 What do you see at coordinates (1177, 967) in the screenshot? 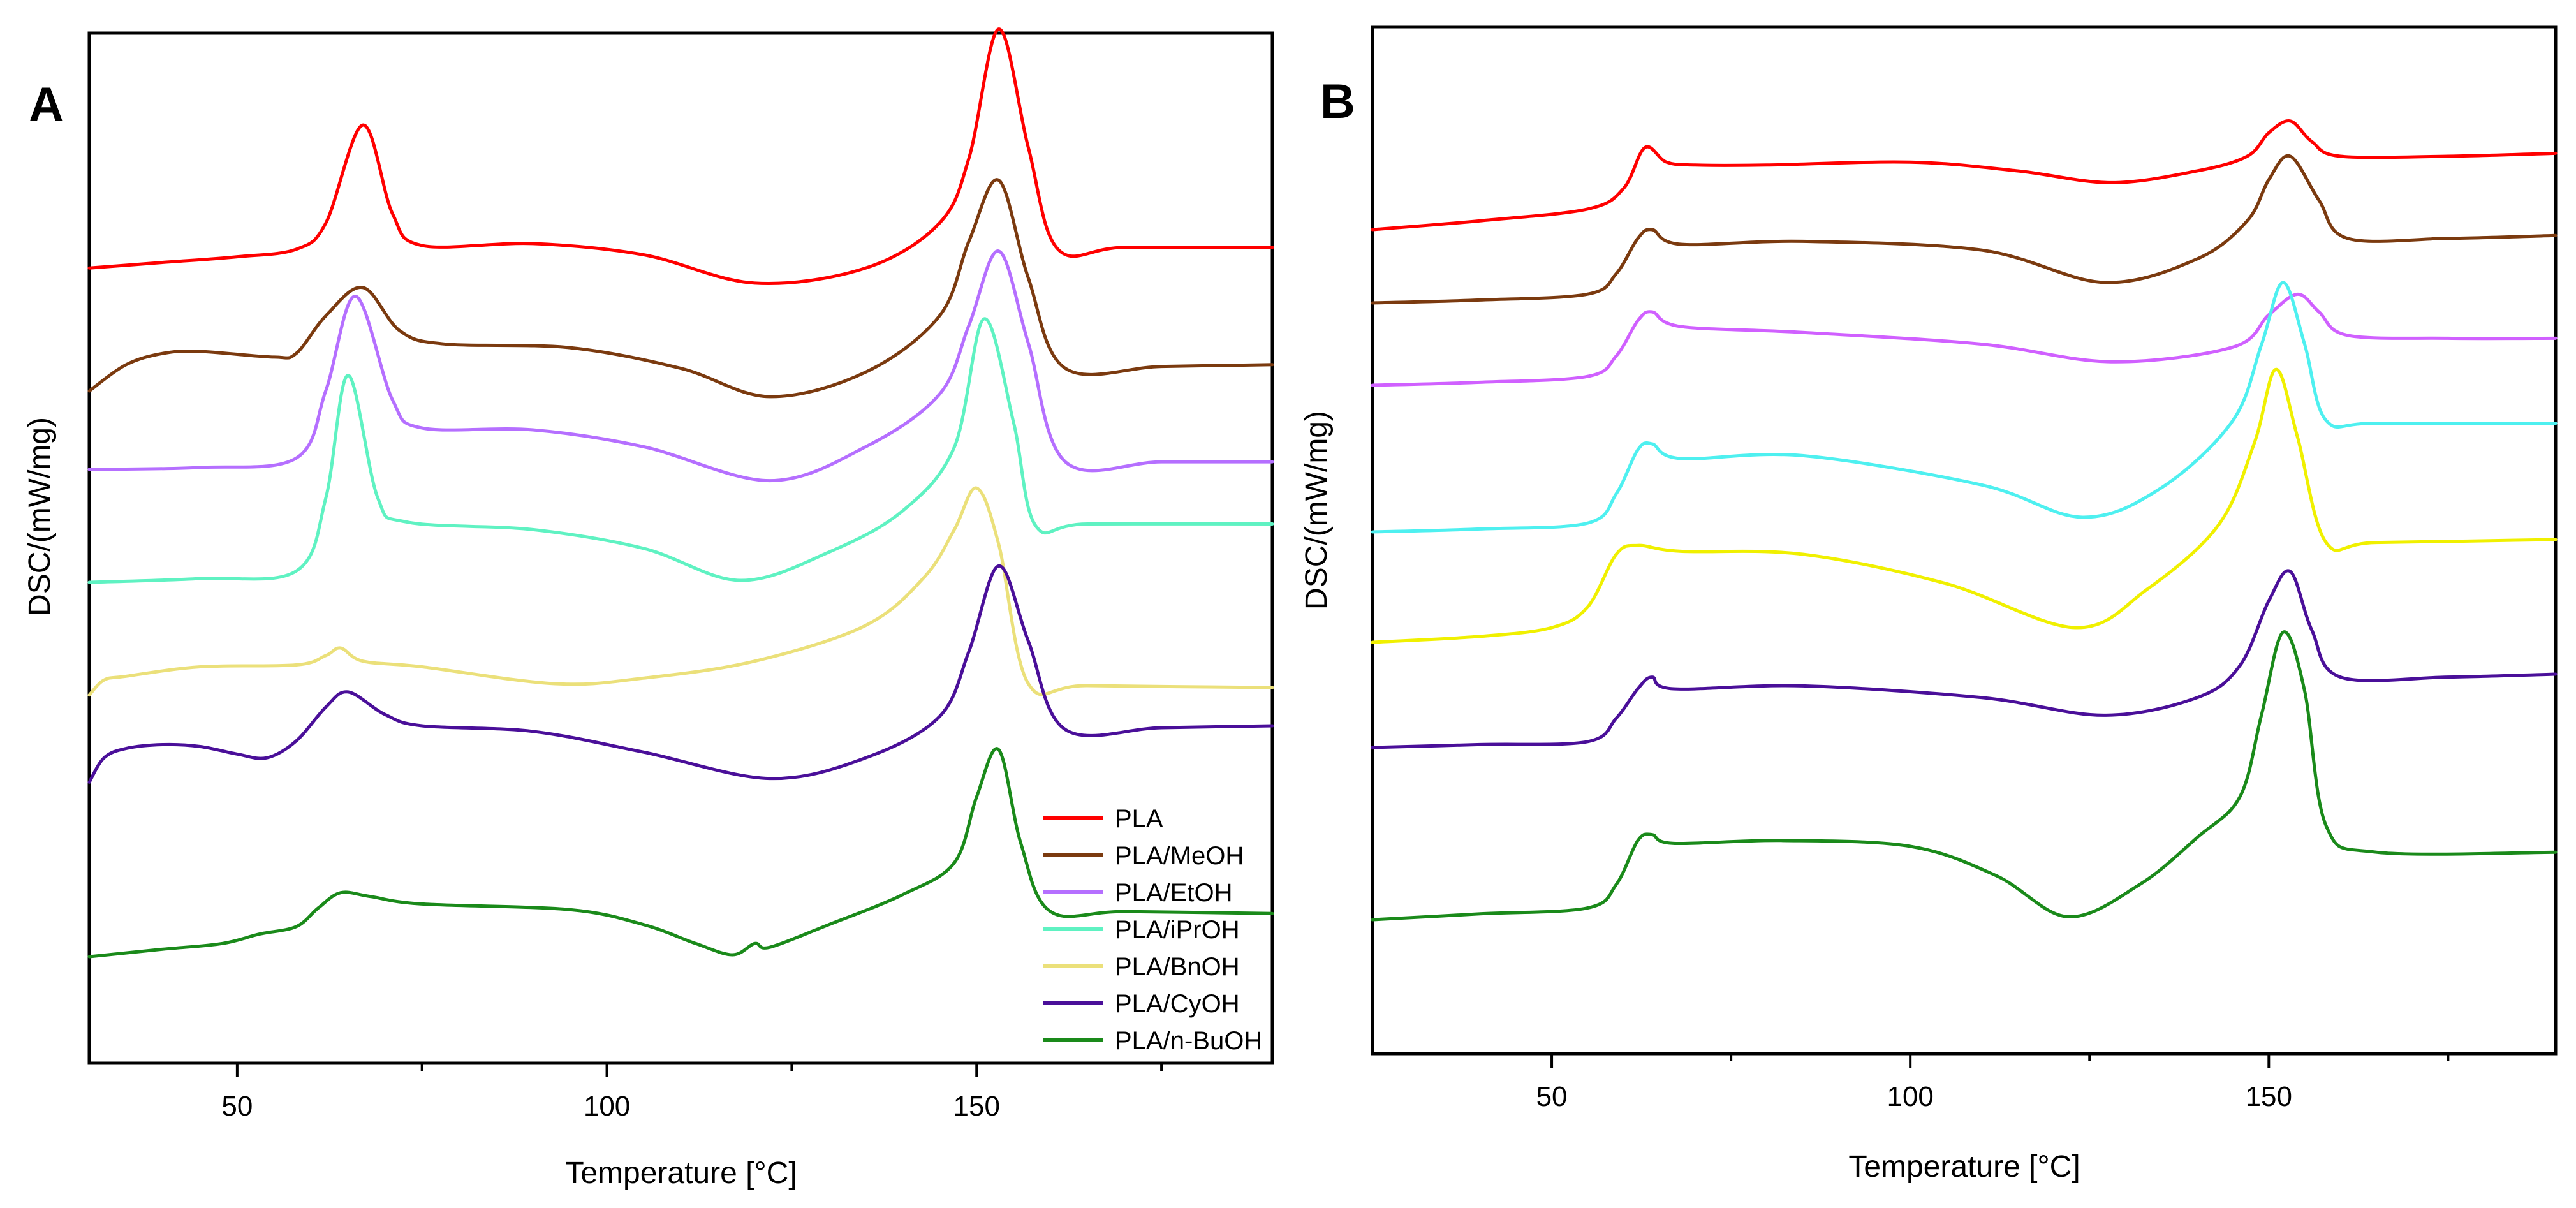
I see `legend-label-pla-bnoh: PLA/BnOH` at bounding box center [1177, 967].